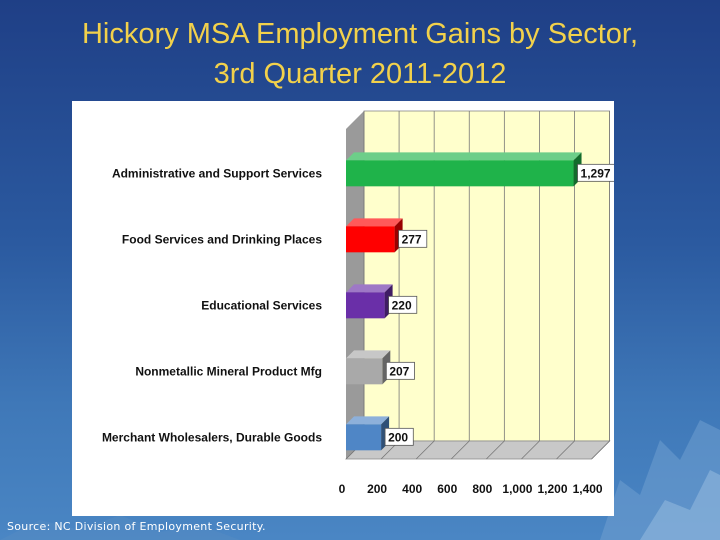 The width and height of the screenshot is (720, 540). What do you see at coordinates (412, 489) in the screenshot?
I see `x-tick-label: 400` at bounding box center [412, 489].